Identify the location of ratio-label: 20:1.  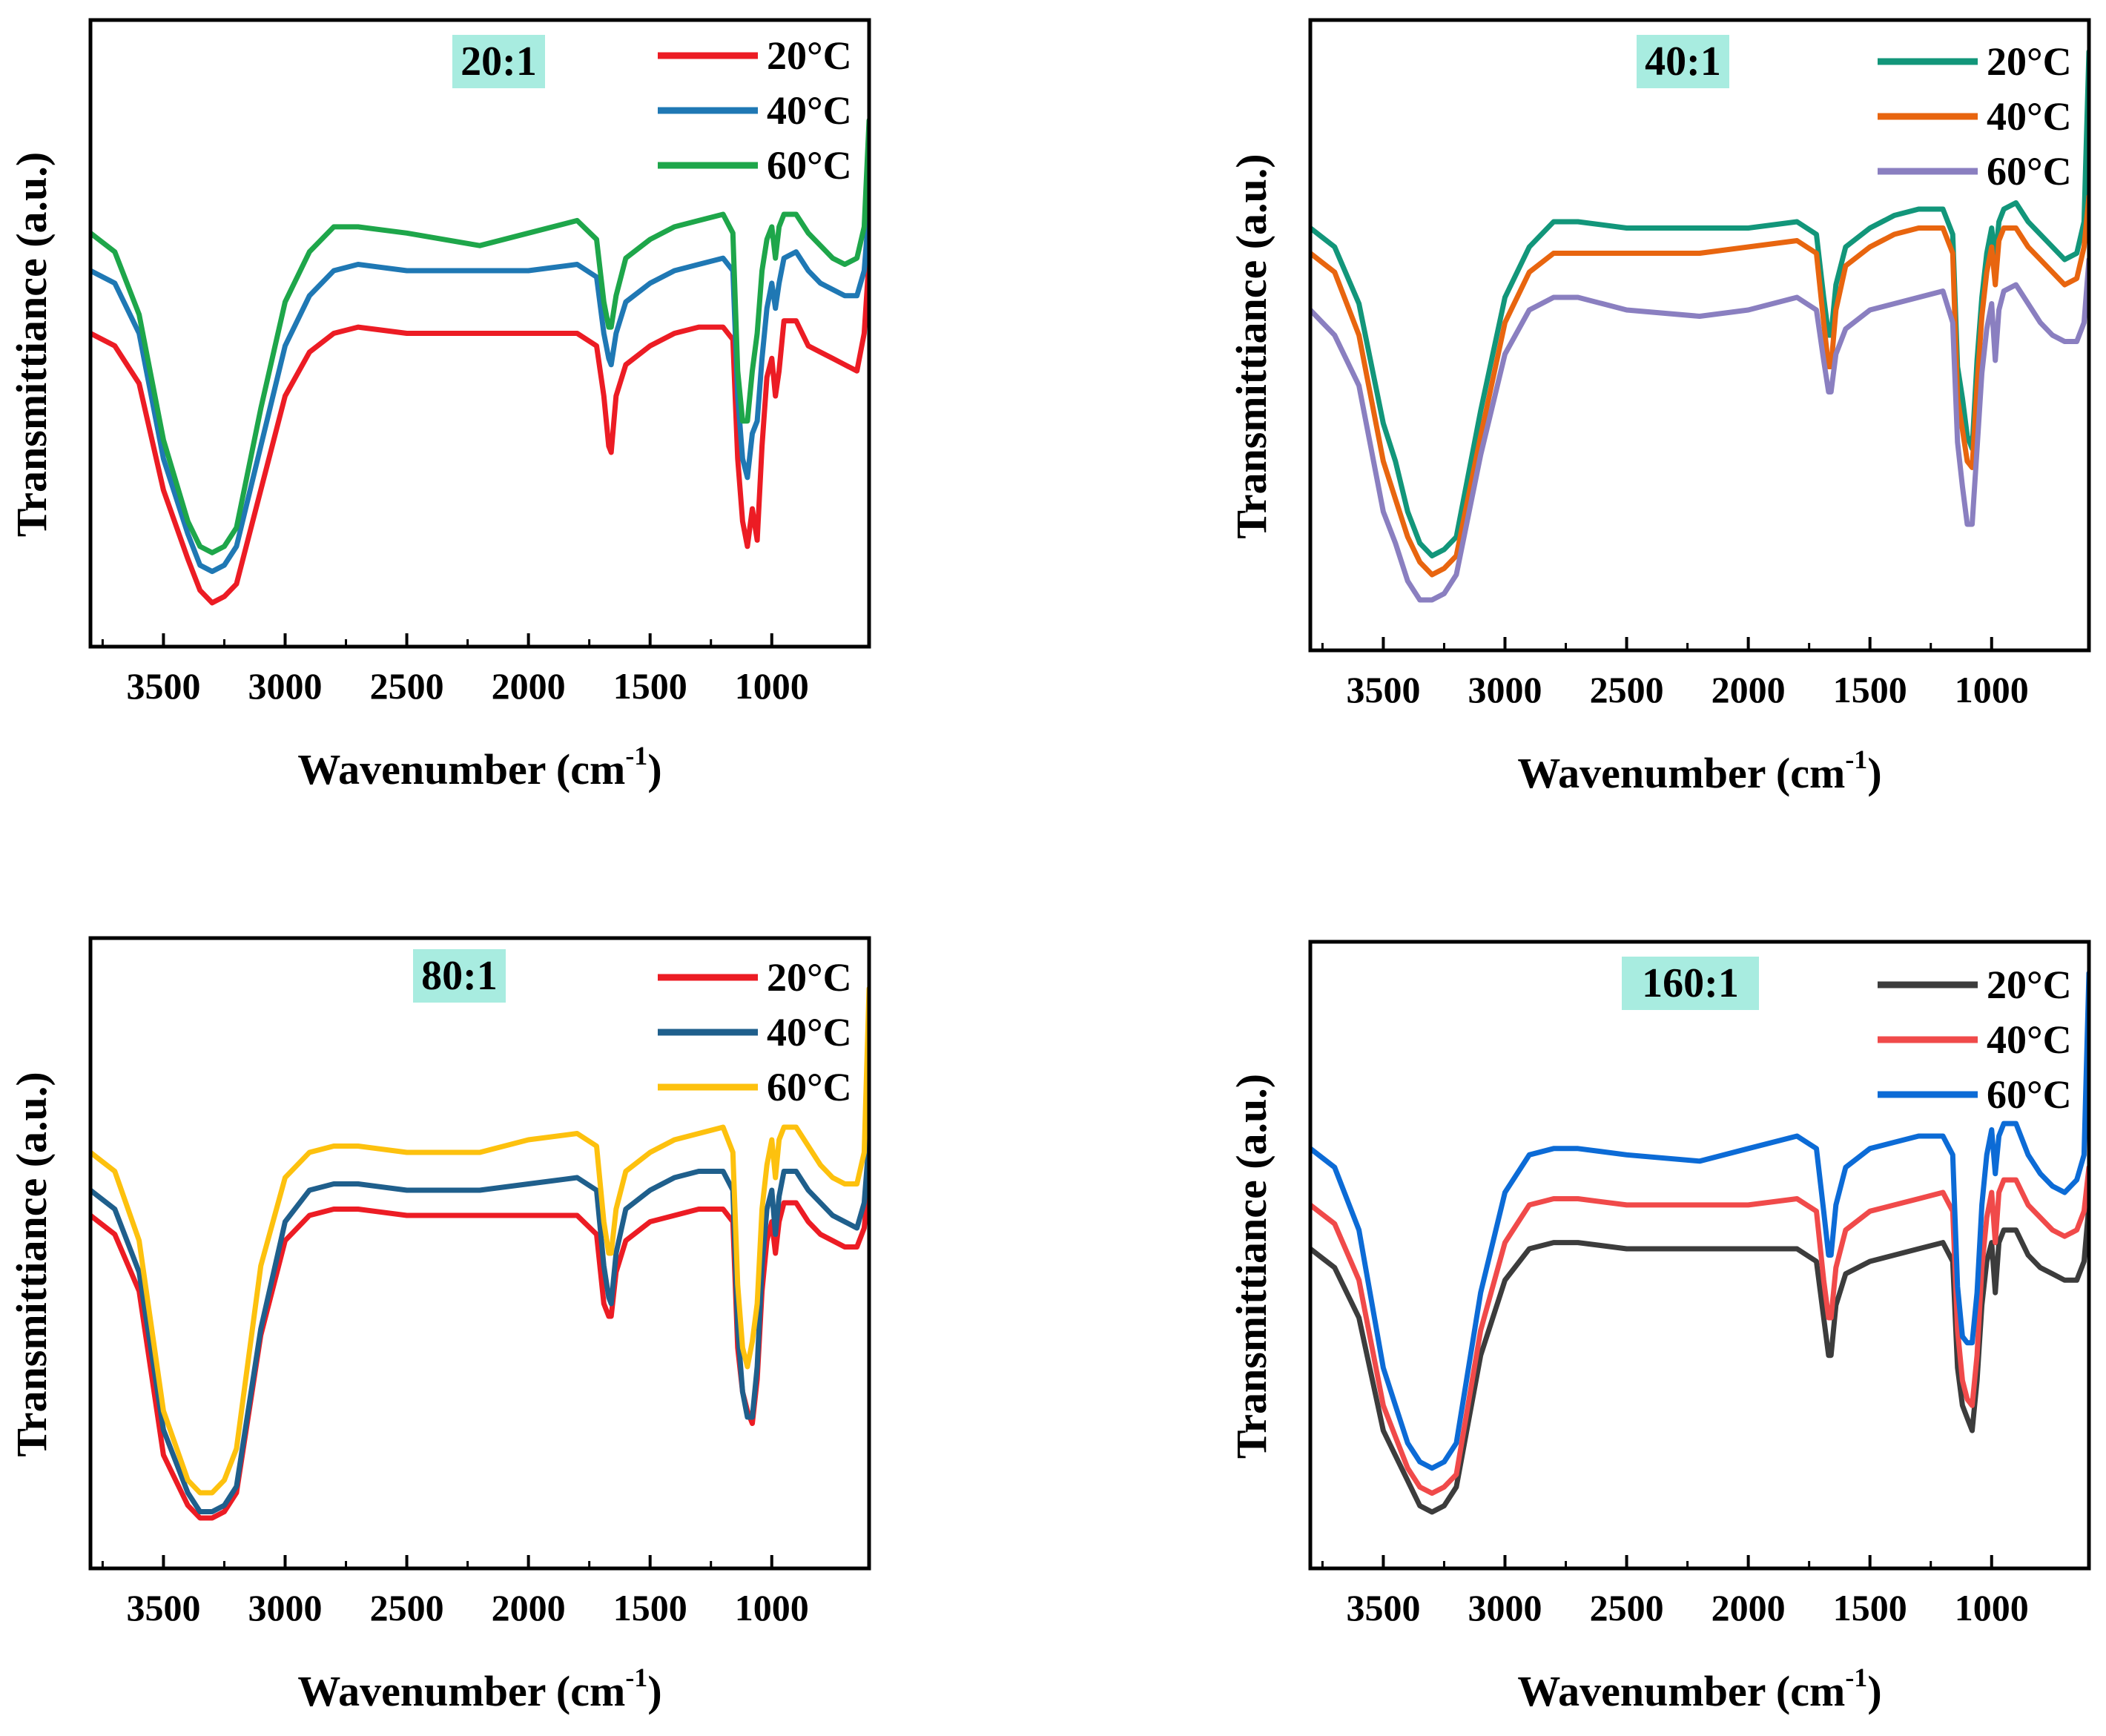
(499, 62).